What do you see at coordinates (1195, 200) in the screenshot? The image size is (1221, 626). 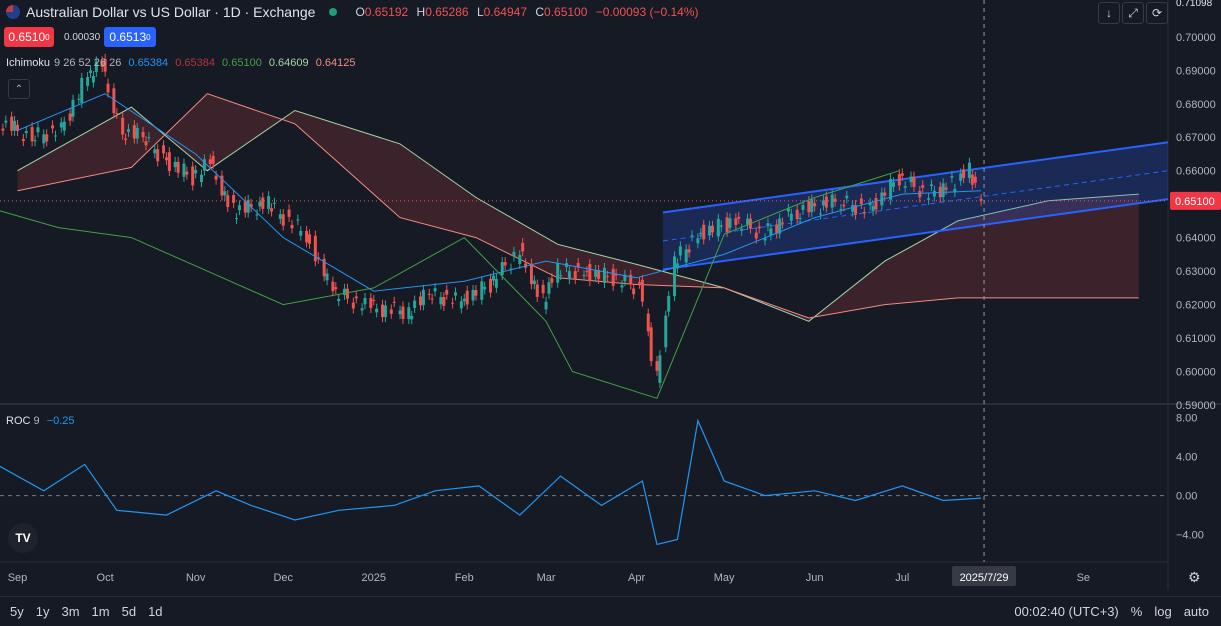 I see `current-price-tag` at bounding box center [1195, 200].